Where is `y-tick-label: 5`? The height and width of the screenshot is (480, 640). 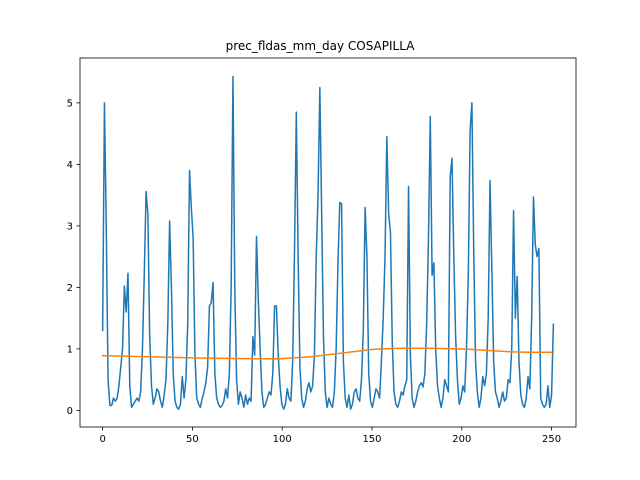
y-tick-label: 5 is located at coordinates (70, 103).